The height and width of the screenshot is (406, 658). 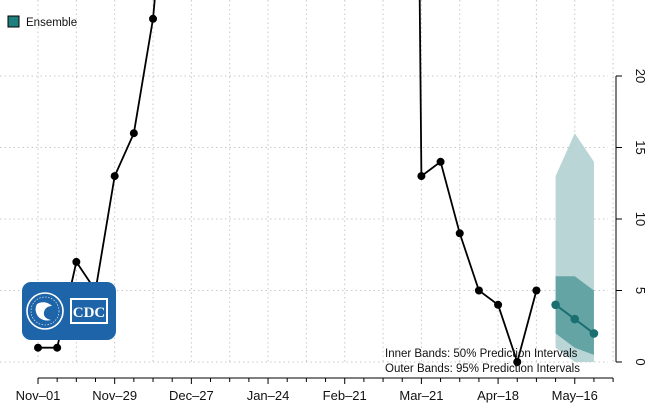 What do you see at coordinates (574, 247) in the screenshot?
I see `prediction-bands` at bounding box center [574, 247].